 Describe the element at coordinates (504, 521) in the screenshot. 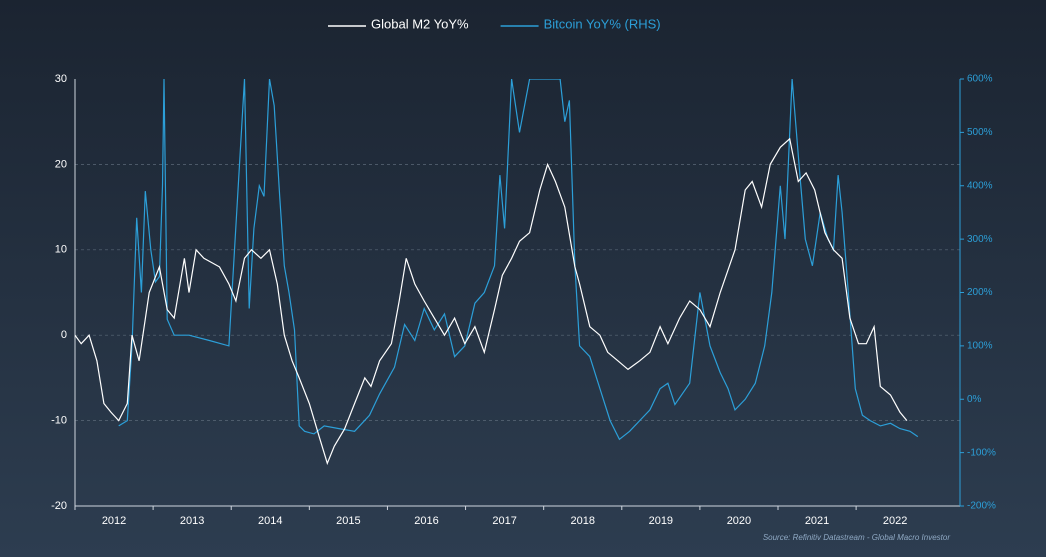

I see `x-tick-label: 2017` at that location.